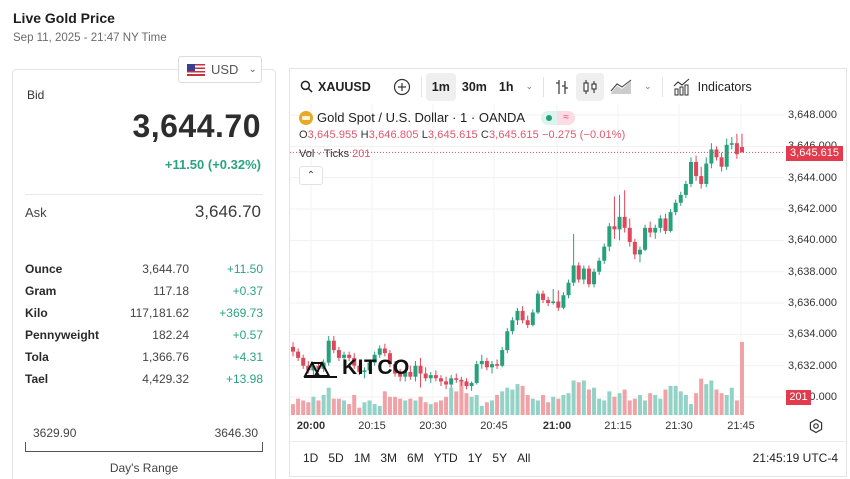 Image resolution: width=850 pixels, height=479 pixels. What do you see at coordinates (376, 367) in the screenshot?
I see `watermark-text: KITCO` at bounding box center [376, 367].